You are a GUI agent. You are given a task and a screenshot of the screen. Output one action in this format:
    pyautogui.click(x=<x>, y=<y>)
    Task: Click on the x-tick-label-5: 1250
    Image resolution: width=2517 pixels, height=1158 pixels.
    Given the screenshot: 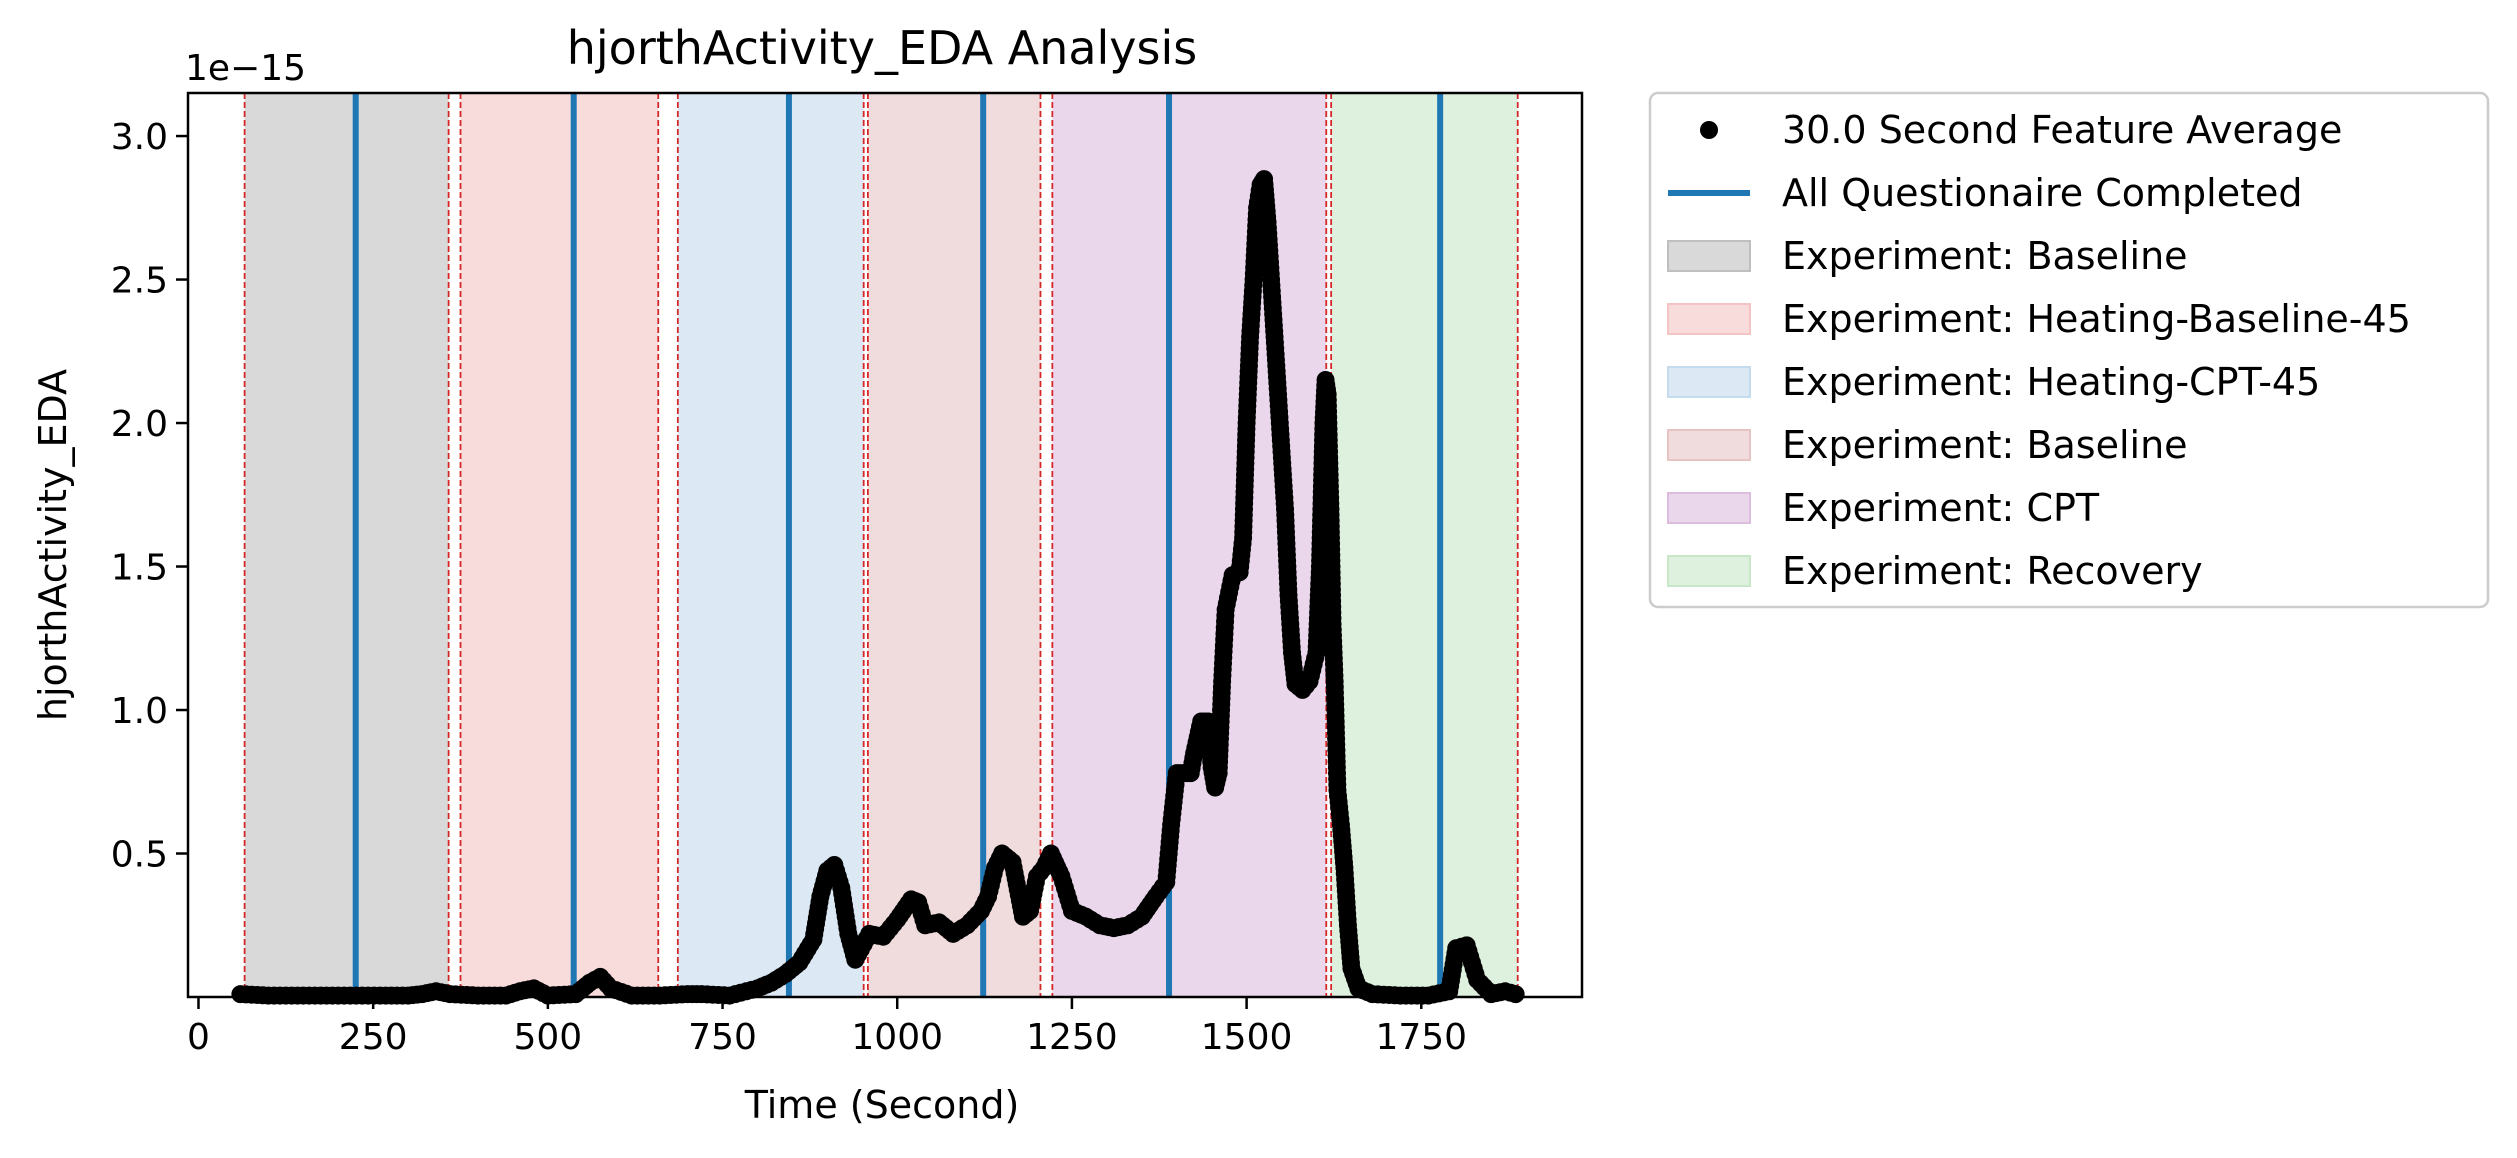 What is the action you would take?
    pyautogui.click(x=1072, y=1037)
    